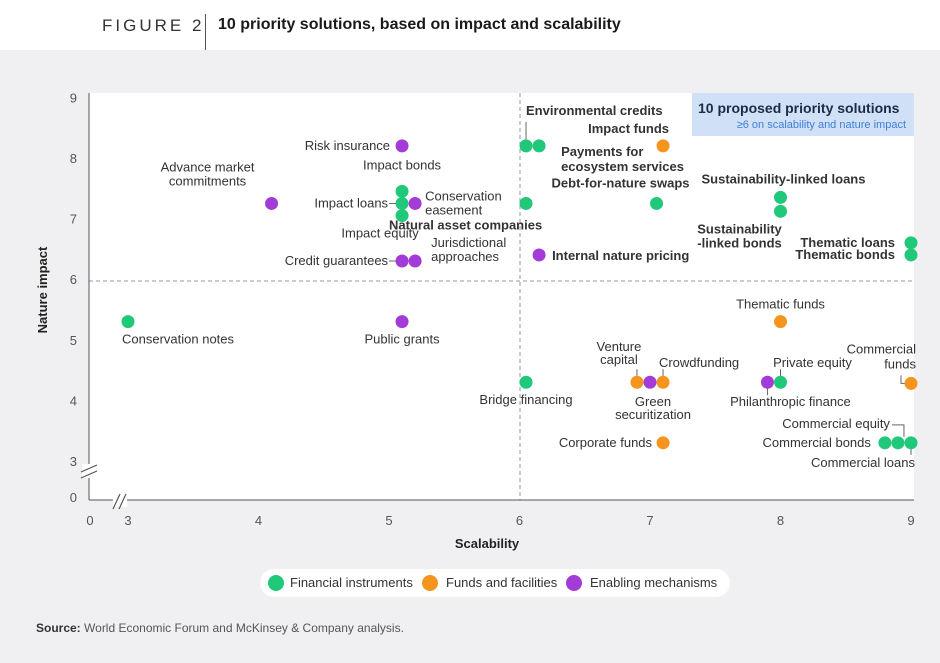 This screenshot has width=940, height=663. Describe the element at coordinates (910, 520) in the screenshot. I see `x-tick-label: 9` at that location.